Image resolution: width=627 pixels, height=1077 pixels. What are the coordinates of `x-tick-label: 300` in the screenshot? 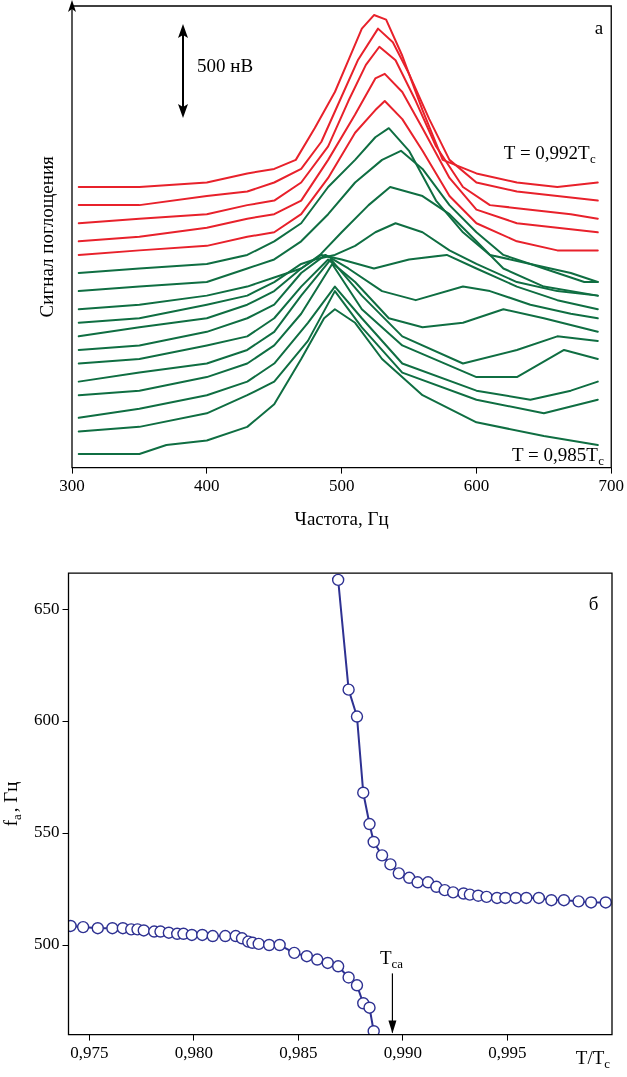 It's located at (72, 486).